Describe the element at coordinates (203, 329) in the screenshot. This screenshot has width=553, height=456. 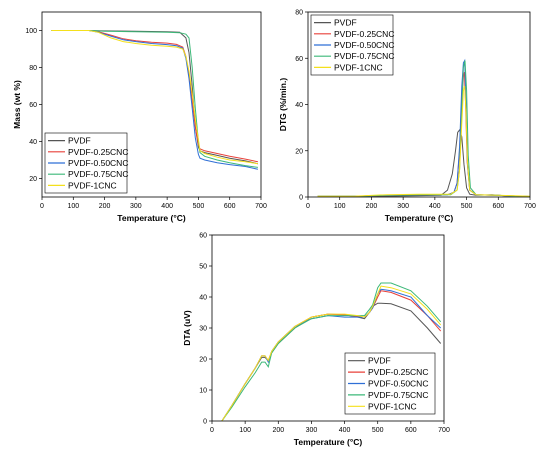
I see `y-tick-label: 30` at that location.